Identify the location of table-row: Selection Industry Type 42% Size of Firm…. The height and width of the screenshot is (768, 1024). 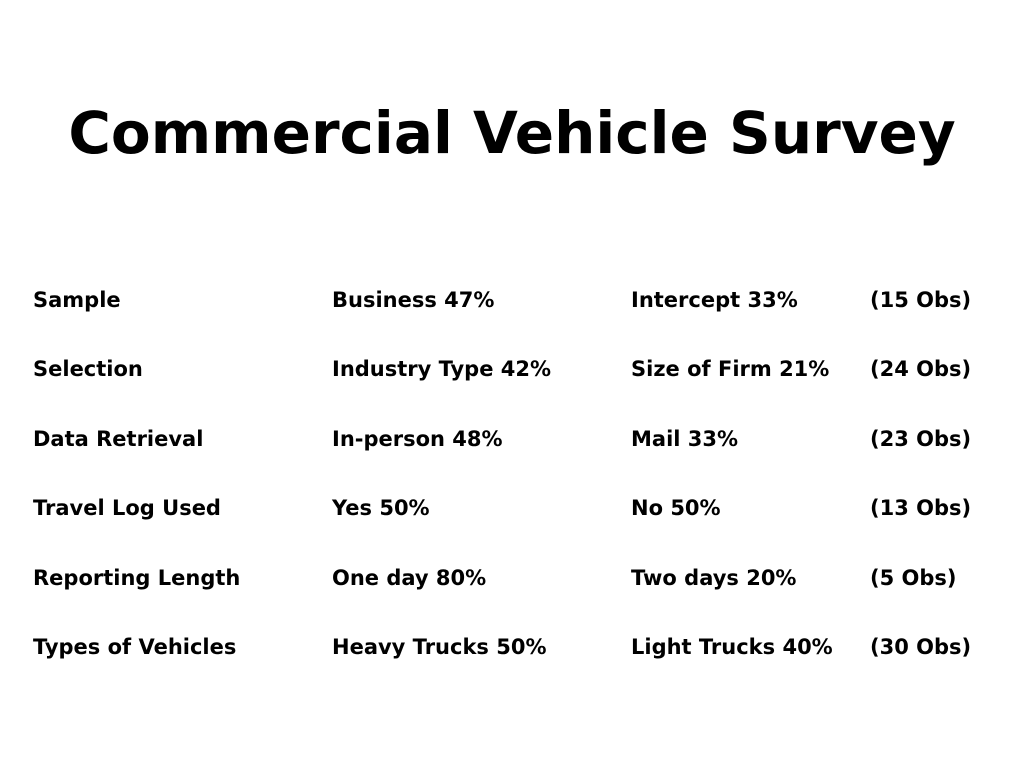
(513, 384).